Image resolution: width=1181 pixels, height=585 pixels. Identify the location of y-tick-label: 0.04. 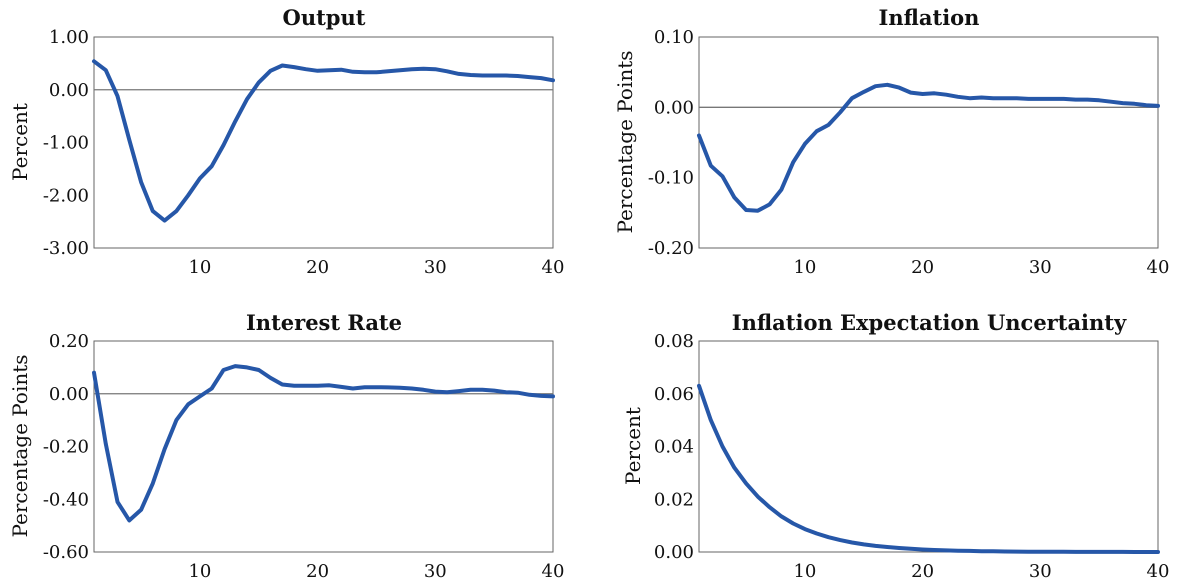
(674, 447).